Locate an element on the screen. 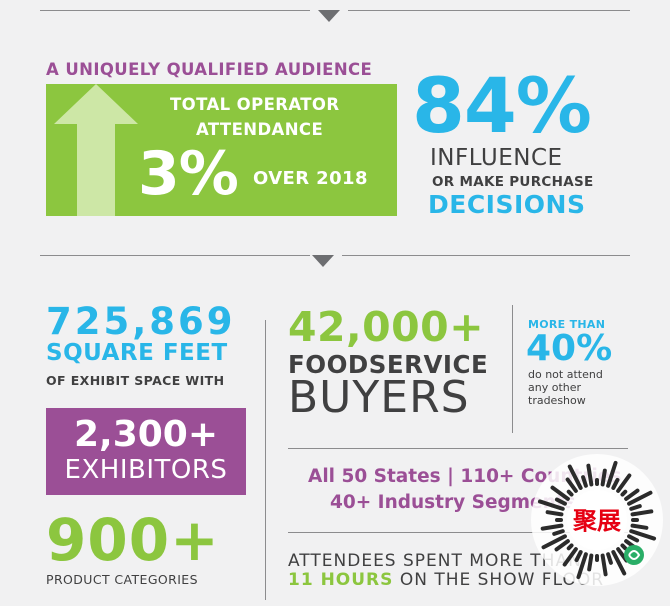 This screenshot has height=606, width=670. middle-divider-right is located at coordinates (486, 255).